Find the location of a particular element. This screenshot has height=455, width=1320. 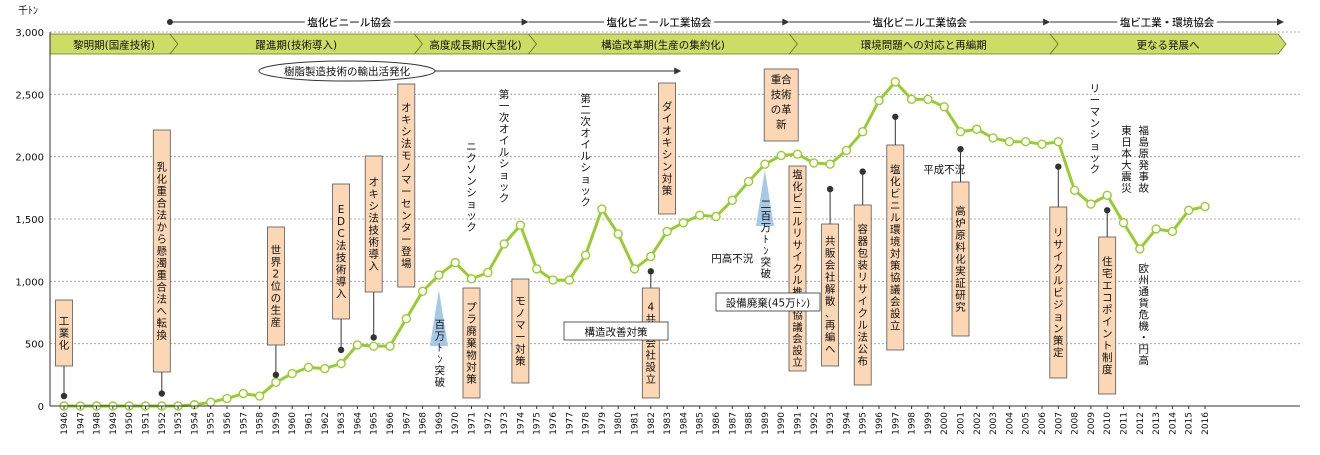

x-tick-label: 2013 is located at coordinates (1157, 423).